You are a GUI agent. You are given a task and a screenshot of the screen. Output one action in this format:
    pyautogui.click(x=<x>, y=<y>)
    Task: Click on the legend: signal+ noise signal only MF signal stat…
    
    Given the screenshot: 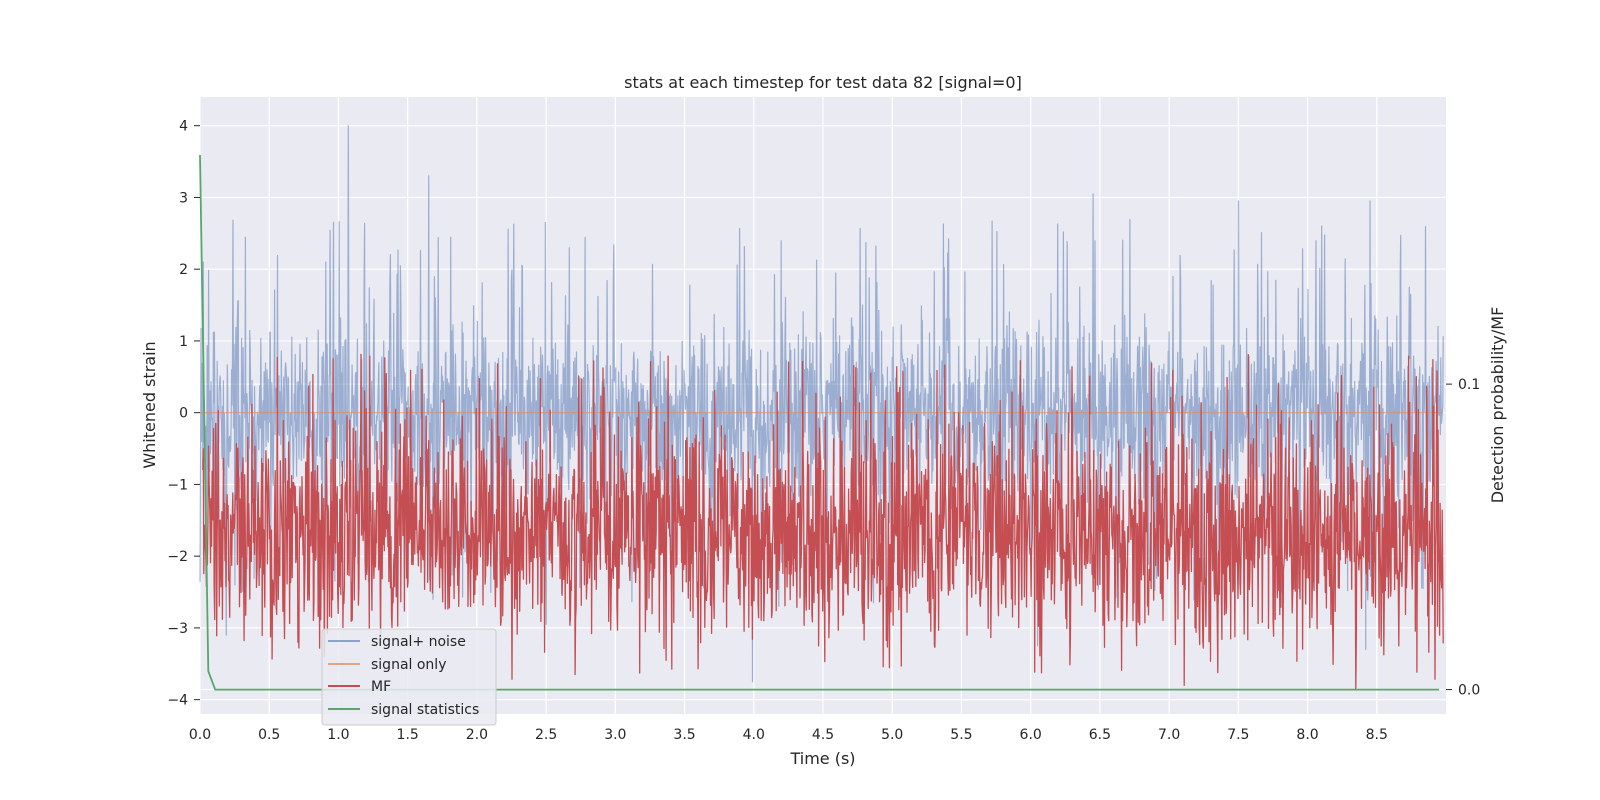 What is the action you would take?
    pyautogui.click(x=409, y=677)
    